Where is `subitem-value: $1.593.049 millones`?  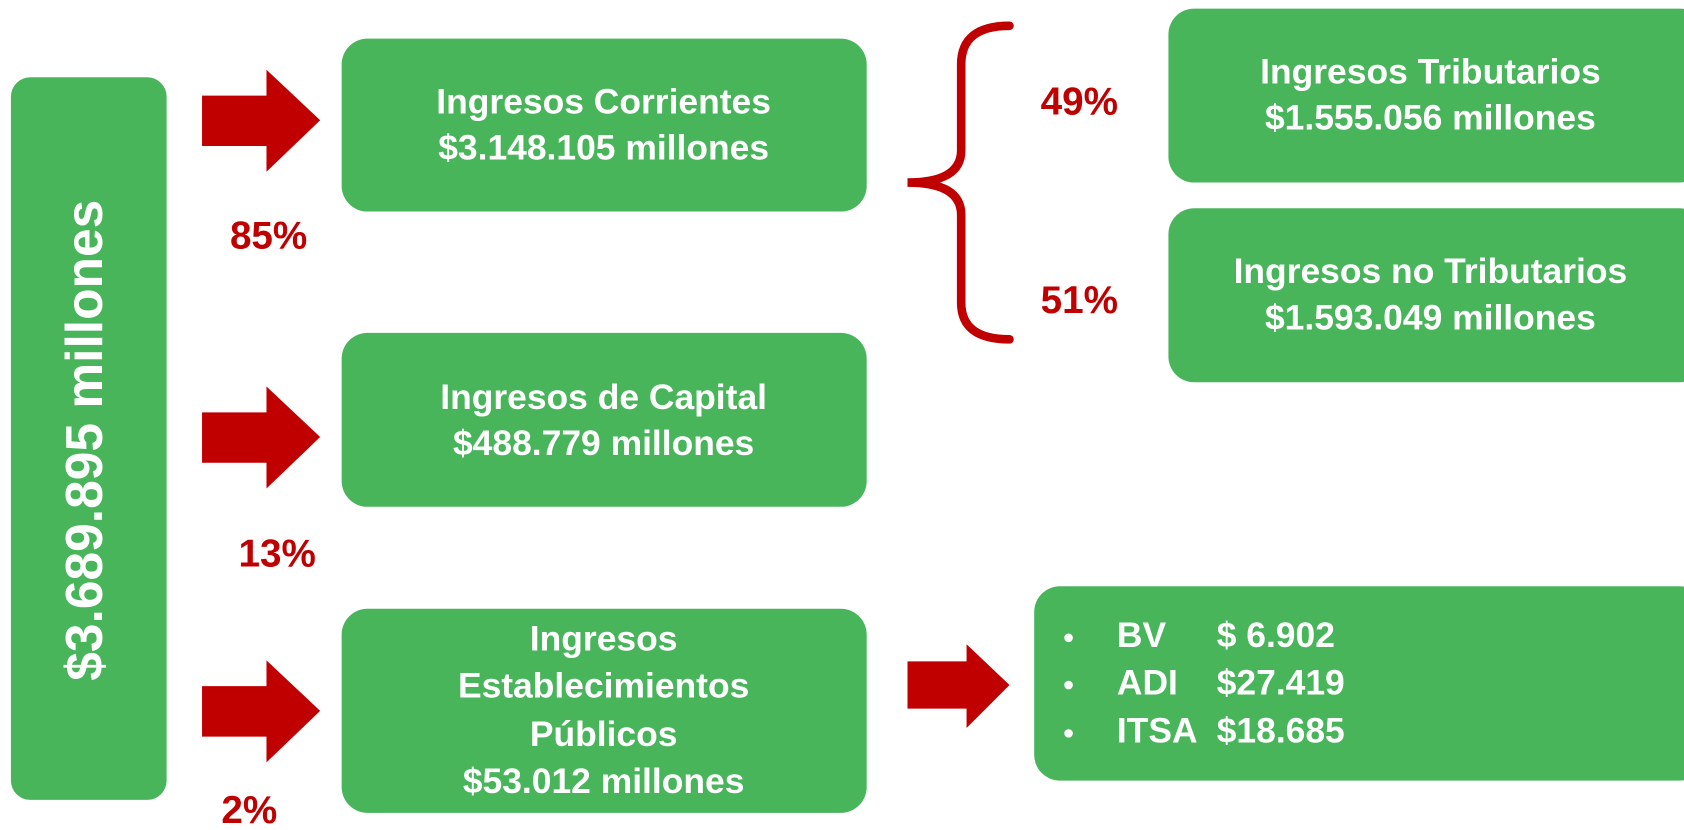
subitem-value: $1.593.049 millones is located at coordinates (1430, 317).